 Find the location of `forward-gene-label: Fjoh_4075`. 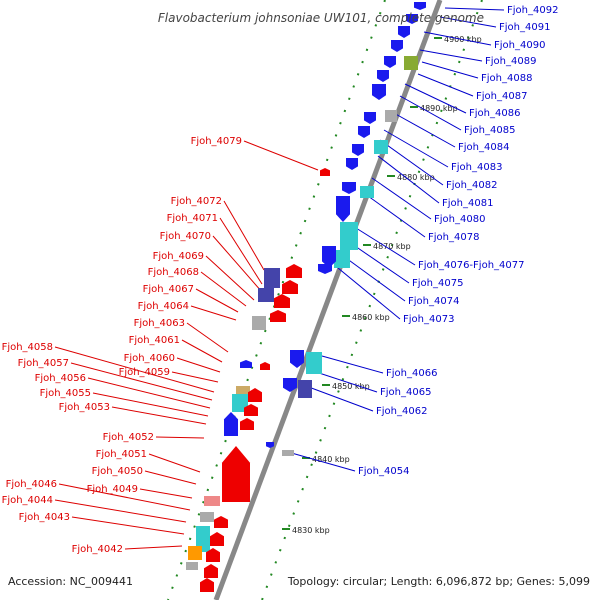

forward-gene-label: Fjoh_4075 is located at coordinates (437, 283).